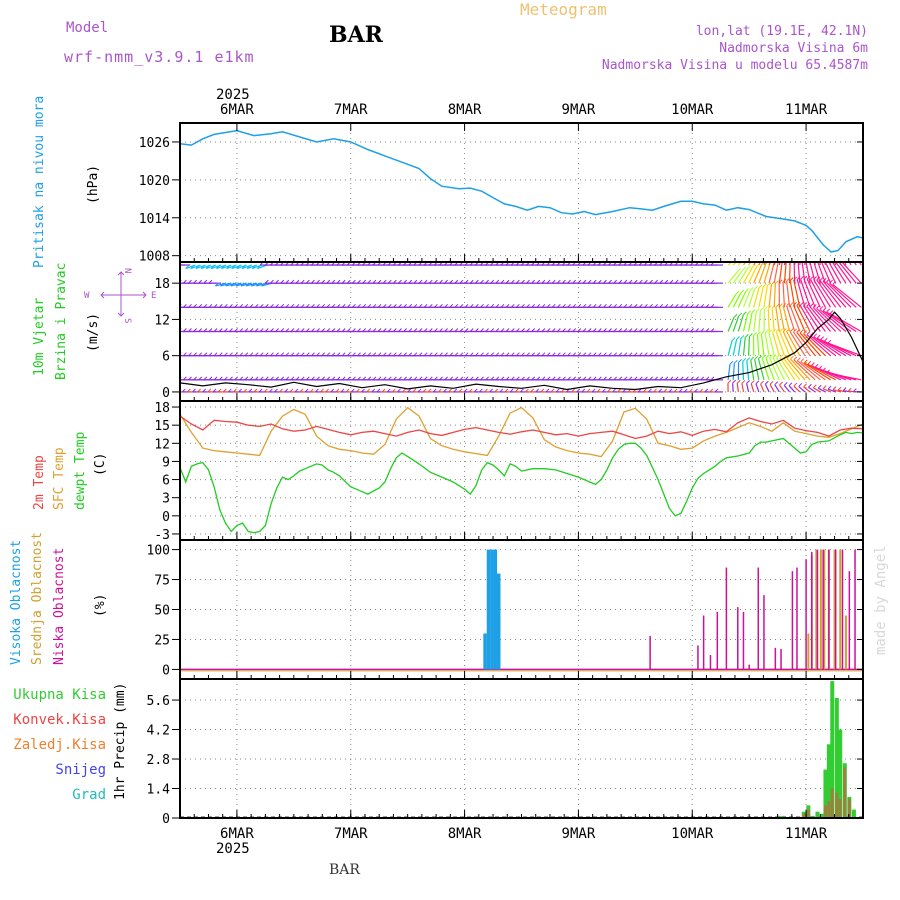 The height and width of the screenshot is (900, 900). I want to click on cloud-mid-bar, so click(824, 609).